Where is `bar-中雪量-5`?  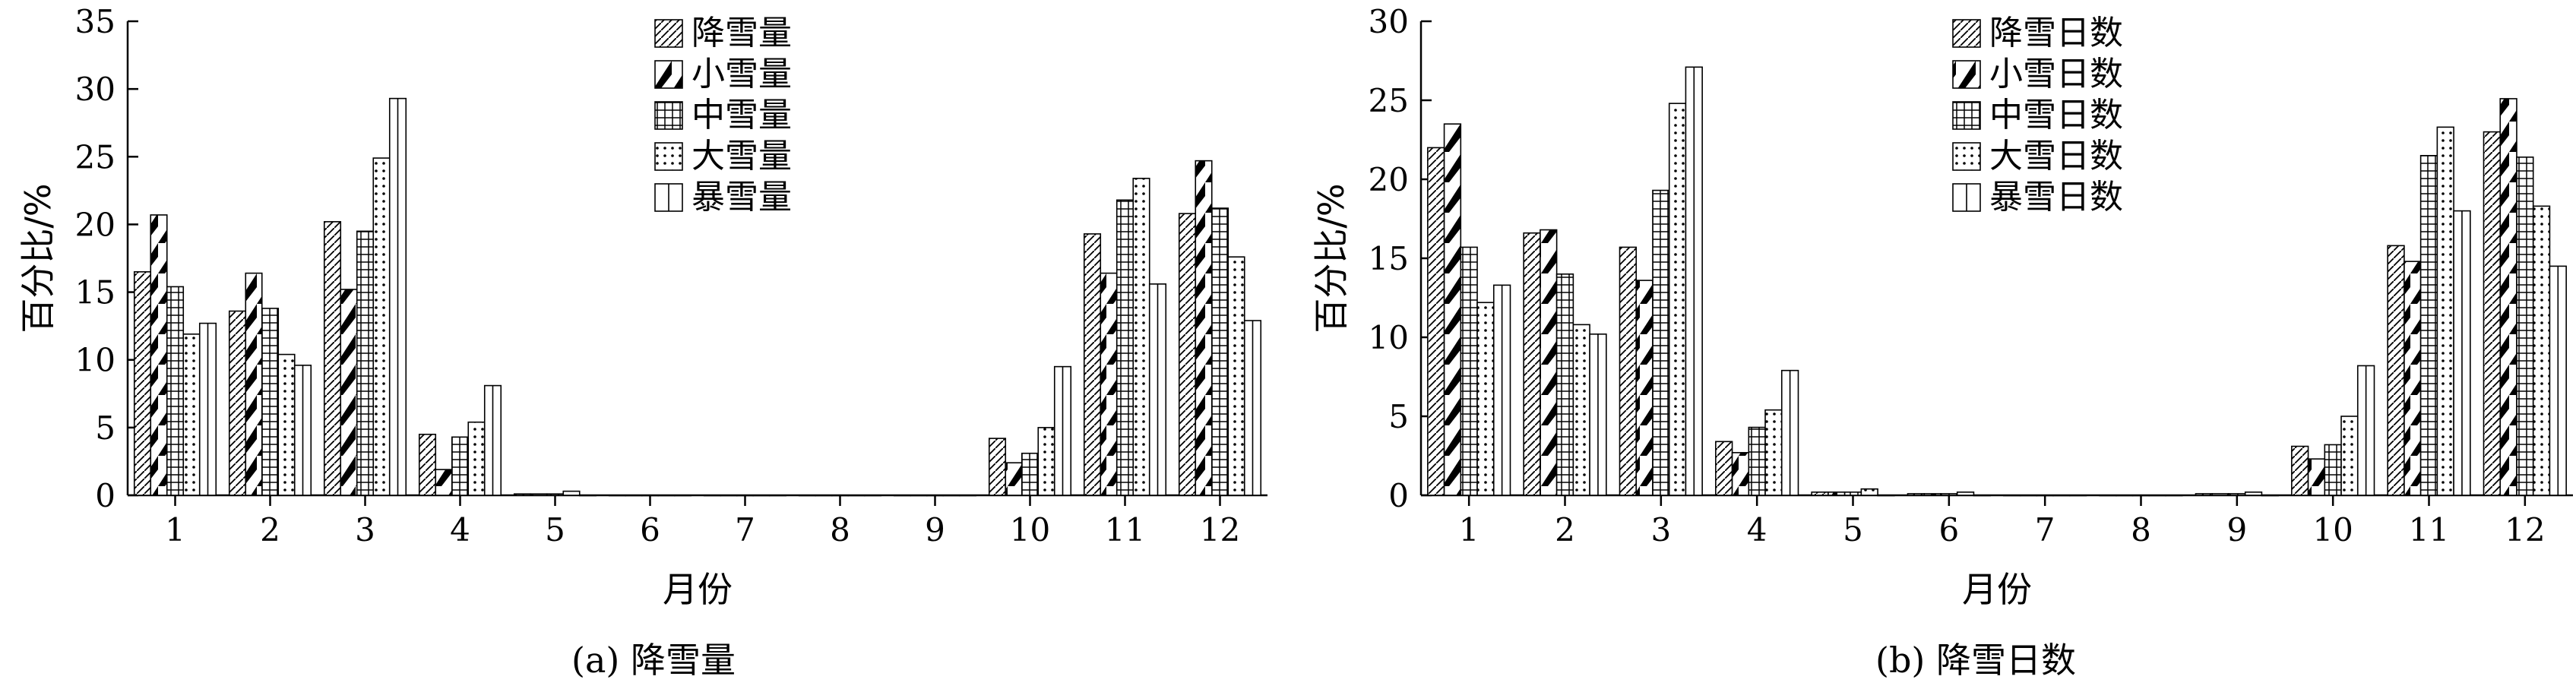 bar-中雪量-5 is located at coordinates (555, 494).